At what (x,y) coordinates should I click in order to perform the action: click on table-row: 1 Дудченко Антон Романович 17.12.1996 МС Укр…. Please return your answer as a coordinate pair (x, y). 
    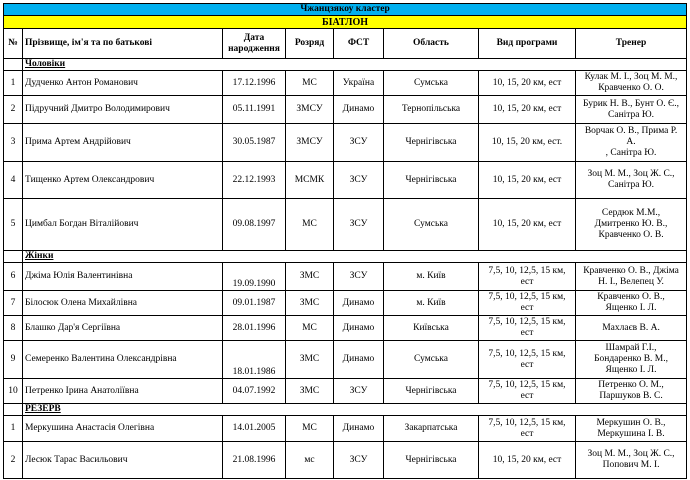
    Looking at the image, I should click on (345, 83).